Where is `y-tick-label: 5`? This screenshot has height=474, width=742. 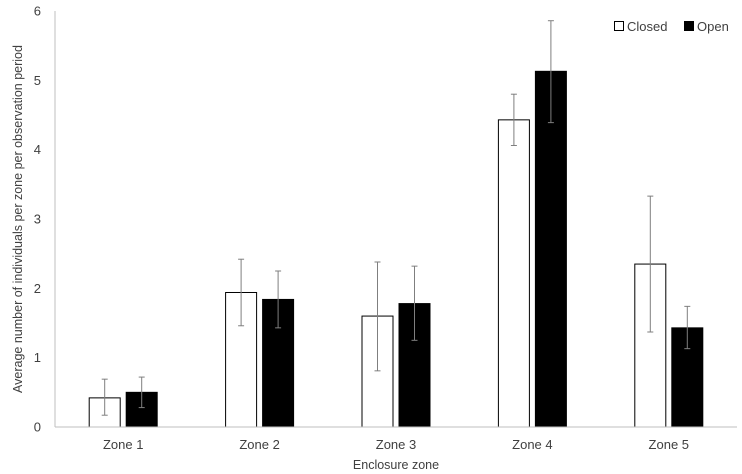 y-tick-label: 5 is located at coordinates (37, 80).